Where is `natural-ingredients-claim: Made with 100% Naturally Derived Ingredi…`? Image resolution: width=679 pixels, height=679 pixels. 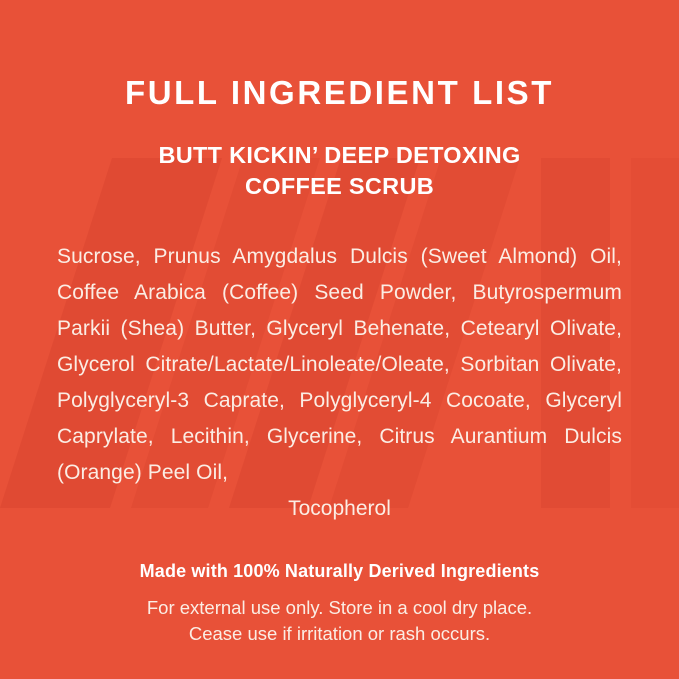 natural-ingredients-claim: Made with 100% Naturally Derived Ingredi… is located at coordinates (339, 571).